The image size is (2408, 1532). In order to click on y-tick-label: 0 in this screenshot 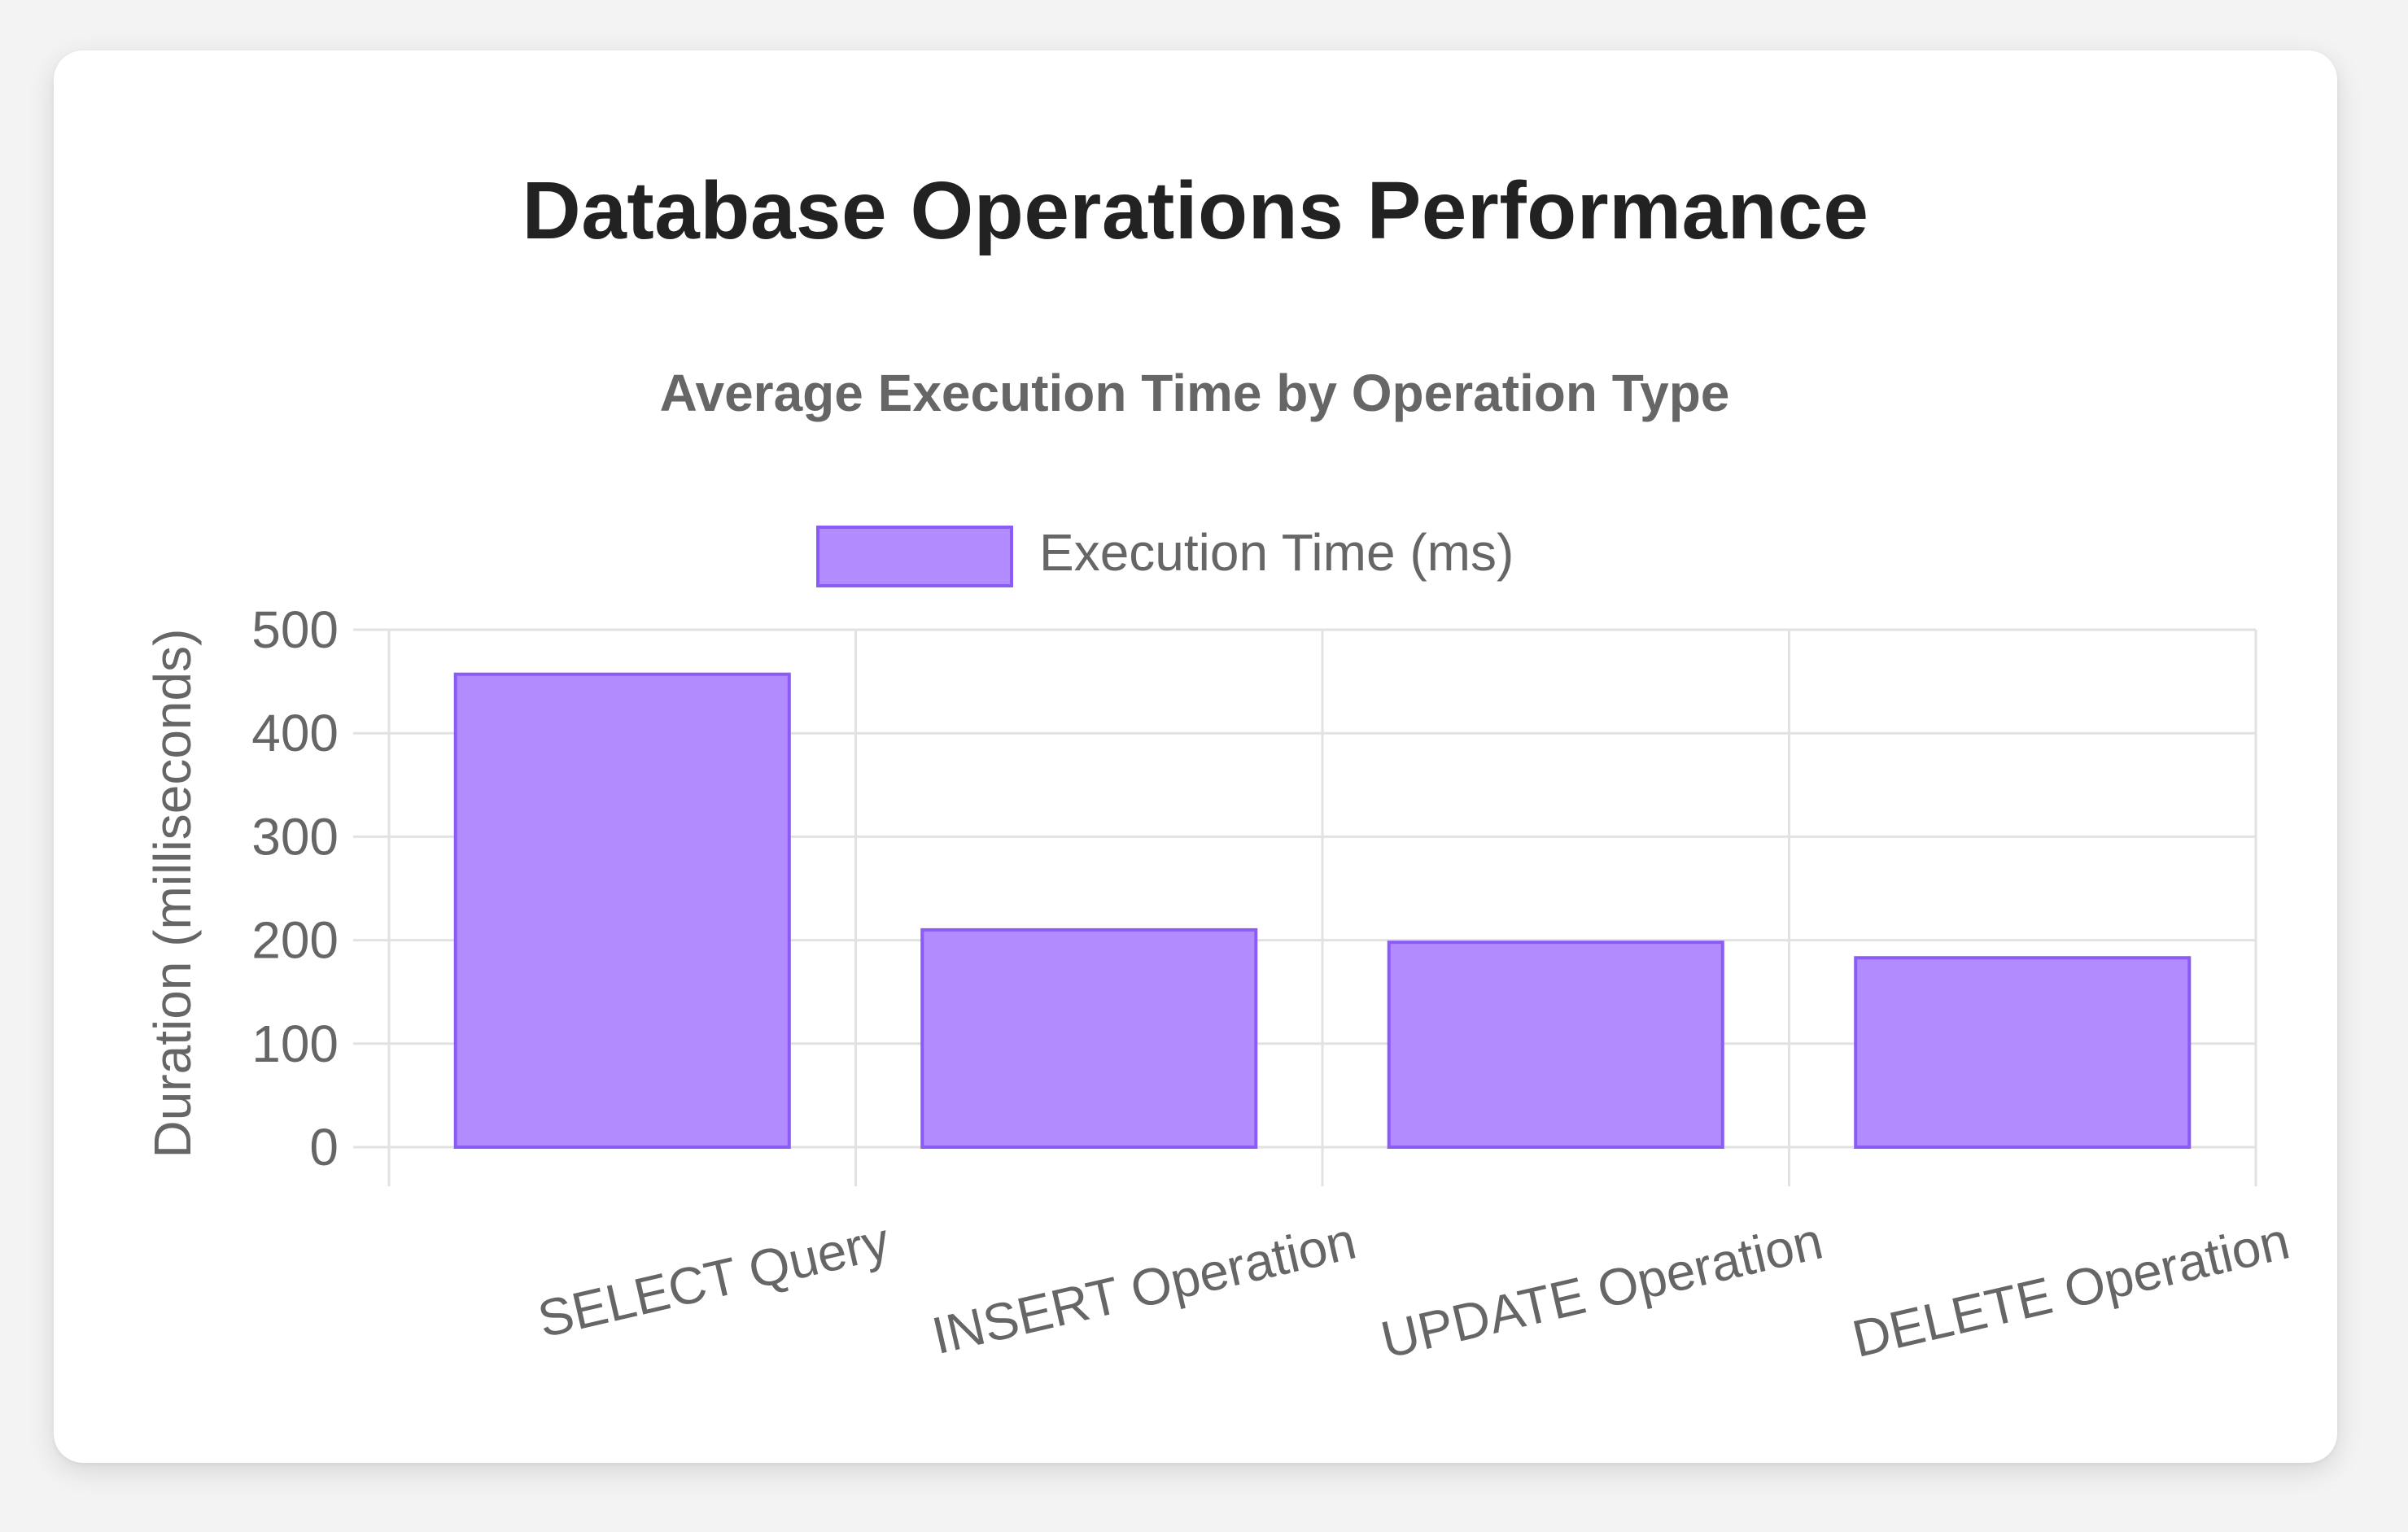, I will do `click(324, 1147)`.